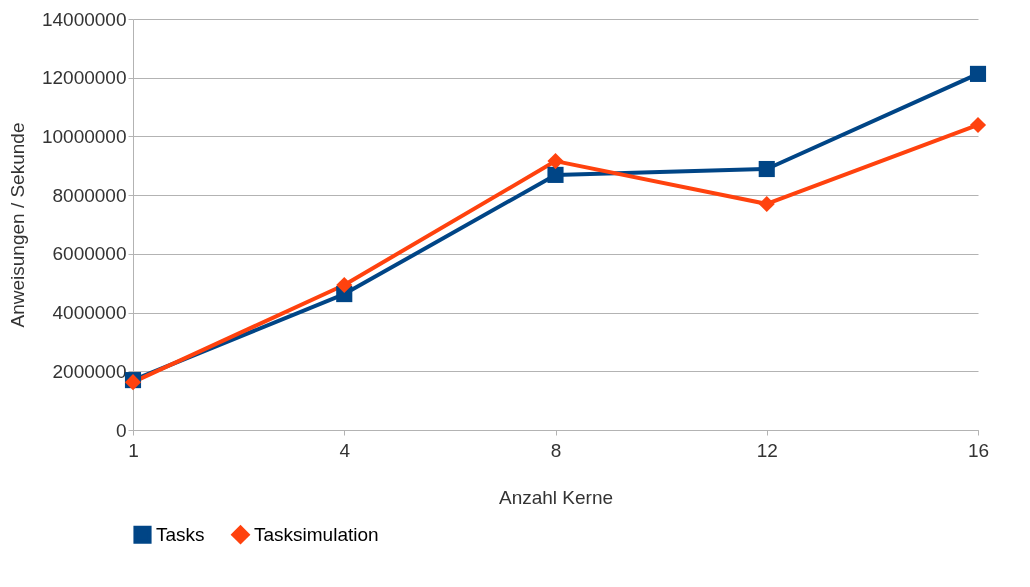 The width and height of the screenshot is (1030, 587). What do you see at coordinates (133, 450) in the screenshot?
I see `x-tick-label: 1` at bounding box center [133, 450].